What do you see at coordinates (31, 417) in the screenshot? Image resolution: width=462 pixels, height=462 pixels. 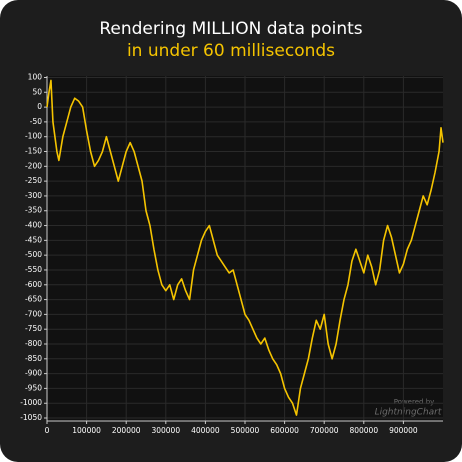 I see `y-tick-label: -1050` at bounding box center [31, 417].